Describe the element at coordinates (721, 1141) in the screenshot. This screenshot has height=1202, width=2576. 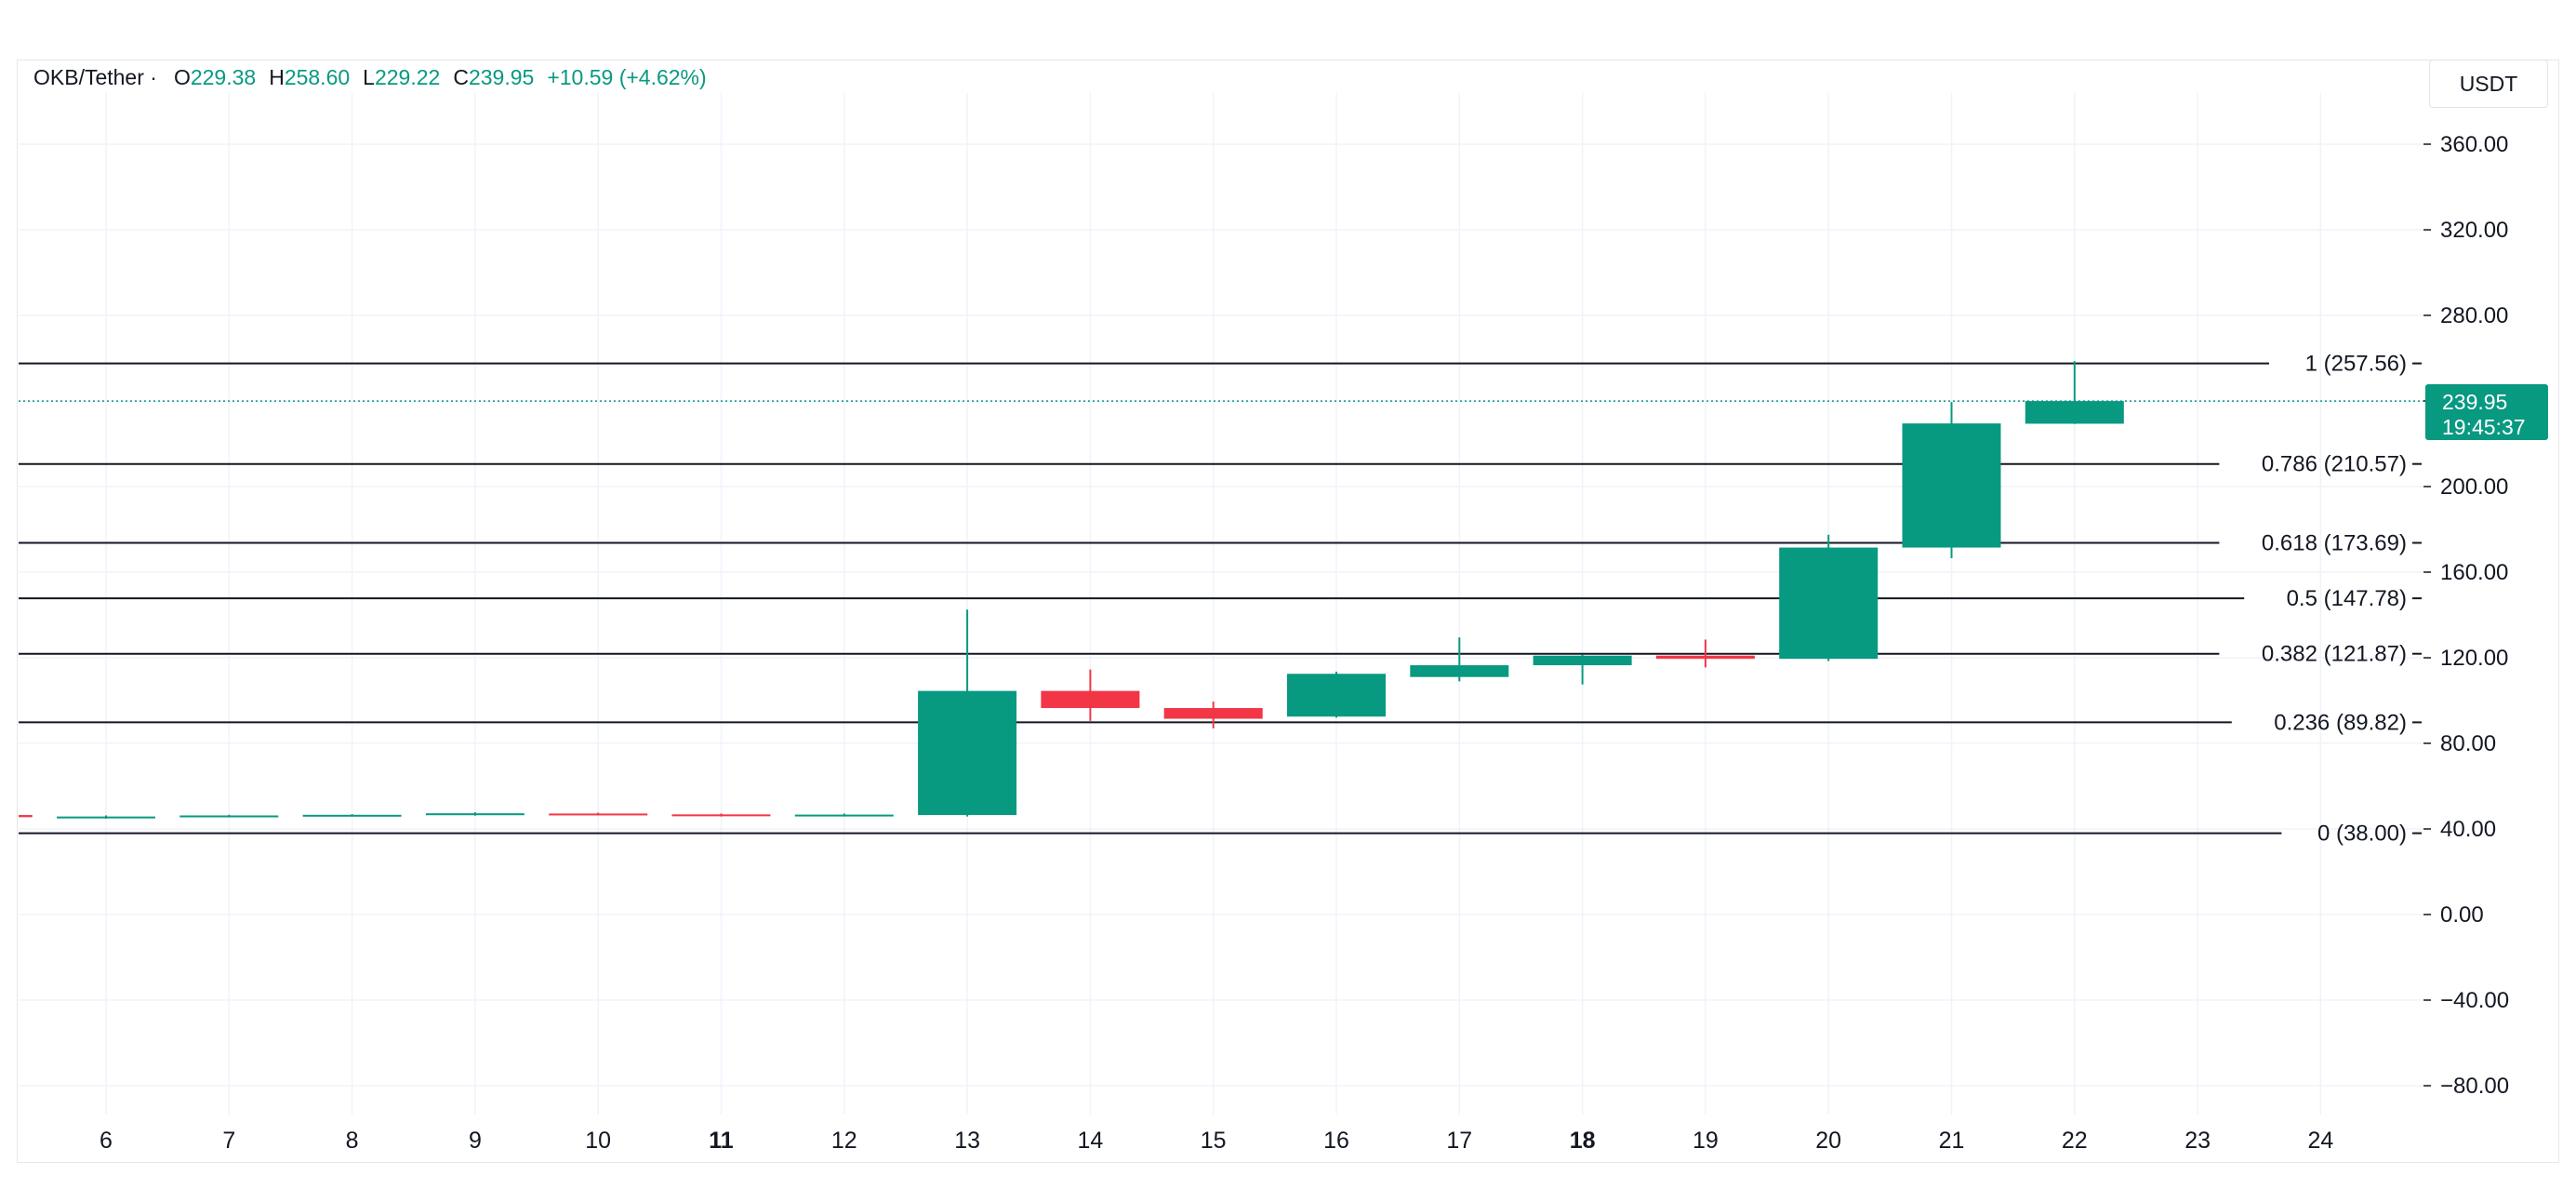
I see `x-tick-label: 11` at that location.